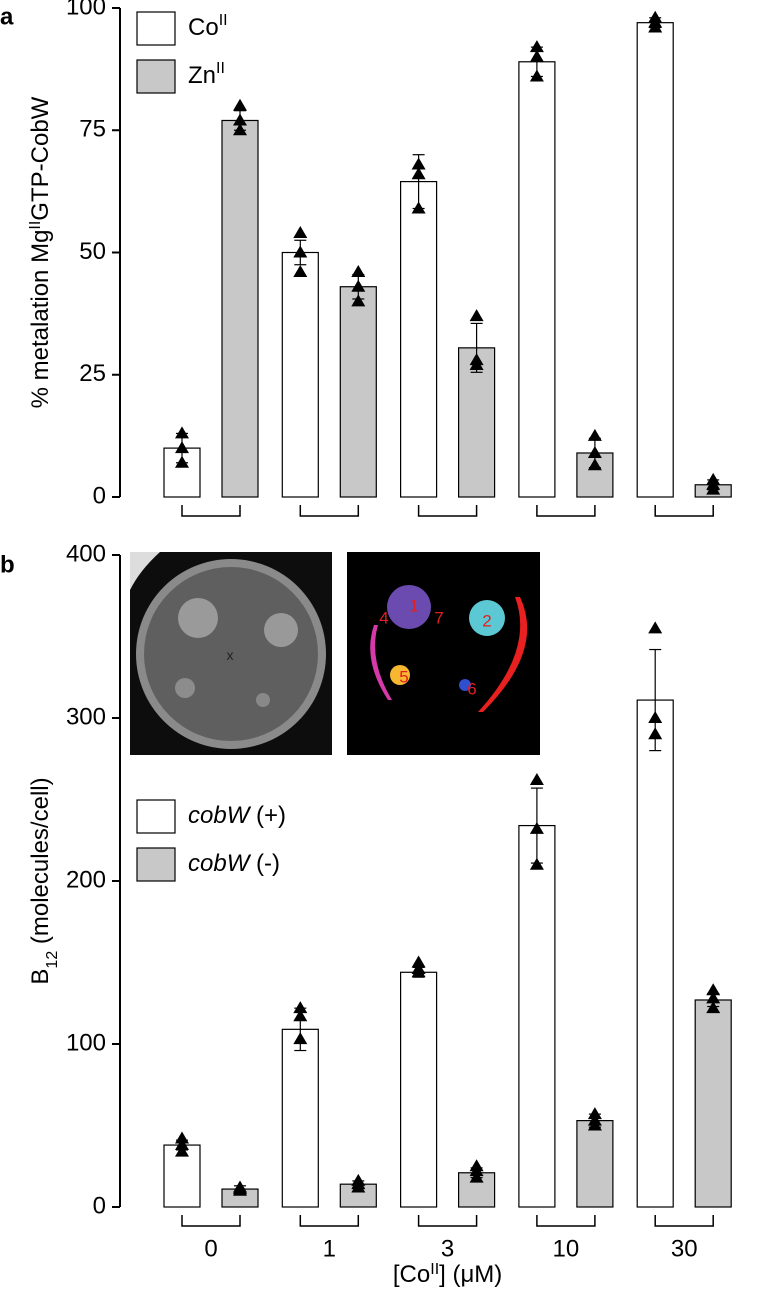  Describe the element at coordinates (383, 617) in the screenshot. I see `inset-label: 4` at that location.